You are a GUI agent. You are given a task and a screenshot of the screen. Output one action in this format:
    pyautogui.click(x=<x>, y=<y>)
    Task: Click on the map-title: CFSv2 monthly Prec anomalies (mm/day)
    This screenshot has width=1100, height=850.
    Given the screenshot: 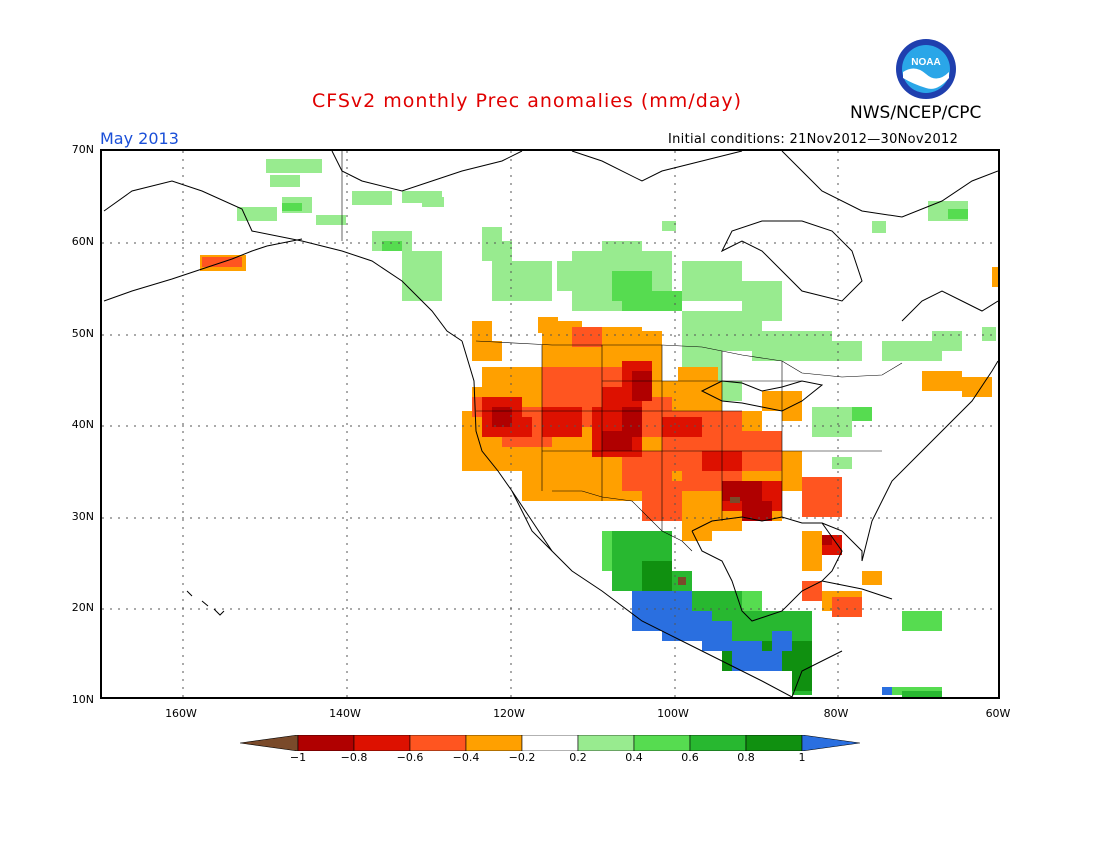 What is the action you would take?
    pyautogui.click(x=527, y=101)
    